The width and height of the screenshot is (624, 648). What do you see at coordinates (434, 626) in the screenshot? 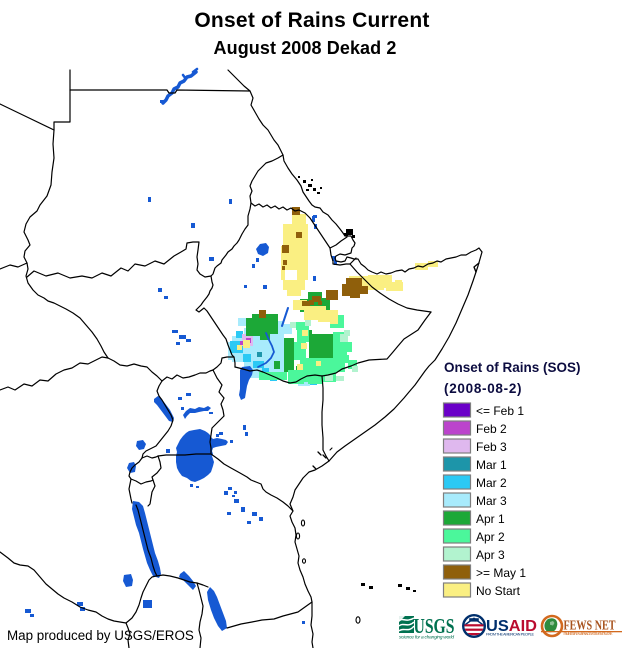
I see `svg-text: USGS` at bounding box center [434, 626].